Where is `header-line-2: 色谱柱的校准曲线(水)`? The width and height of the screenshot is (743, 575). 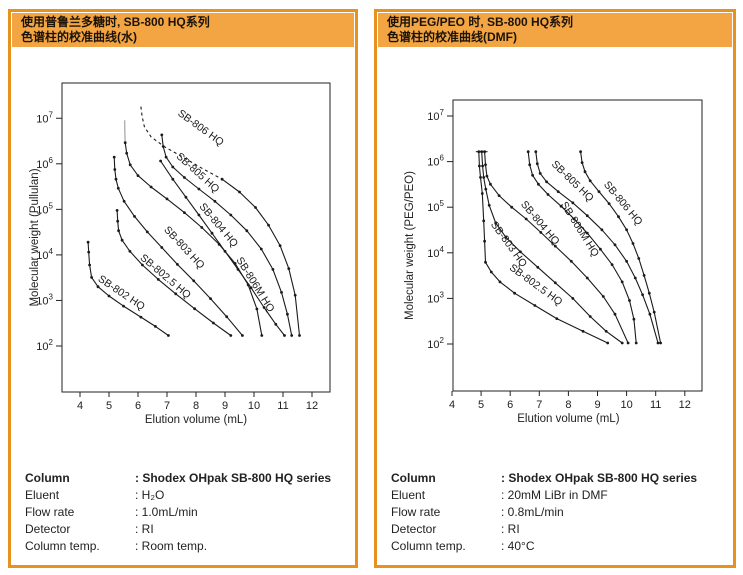
header-line-2: 色谱柱的校准曲线(水) is located at coordinates (79, 36).